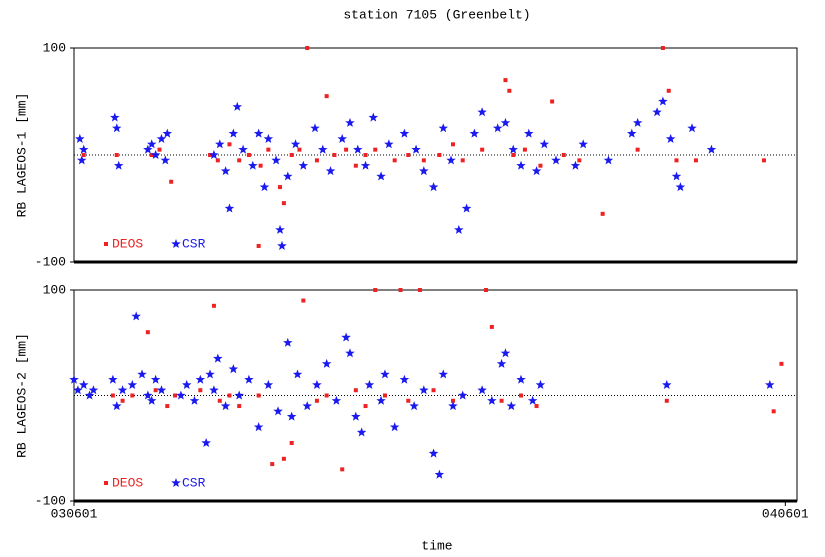 This screenshot has width=825, height=557. I want to click on chart-title: station 7105 (Greenbelt), so click(436, 14).